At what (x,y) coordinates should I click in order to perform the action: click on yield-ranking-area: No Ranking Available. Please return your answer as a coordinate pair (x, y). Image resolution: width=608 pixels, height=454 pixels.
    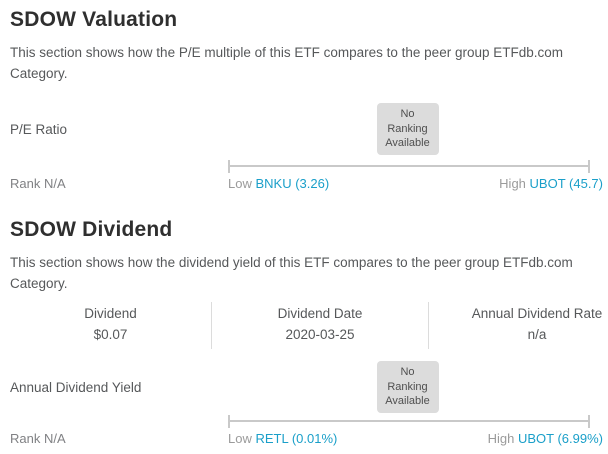
    Looking at the image, I should click on (415, 387).